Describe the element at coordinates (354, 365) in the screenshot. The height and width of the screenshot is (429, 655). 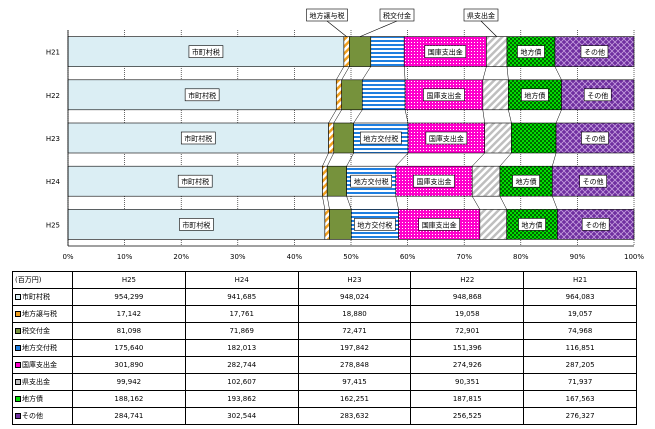
I see `table-cell: 278,848` at that location.